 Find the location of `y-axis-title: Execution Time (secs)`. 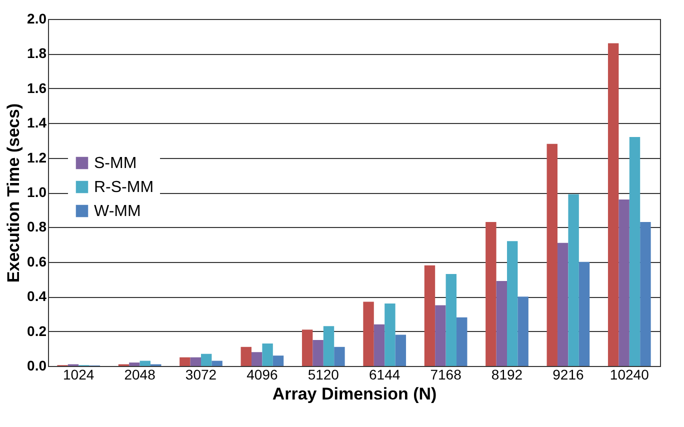

y-axis-title: Execution Time (secs) is located at coordinates (14, 193).